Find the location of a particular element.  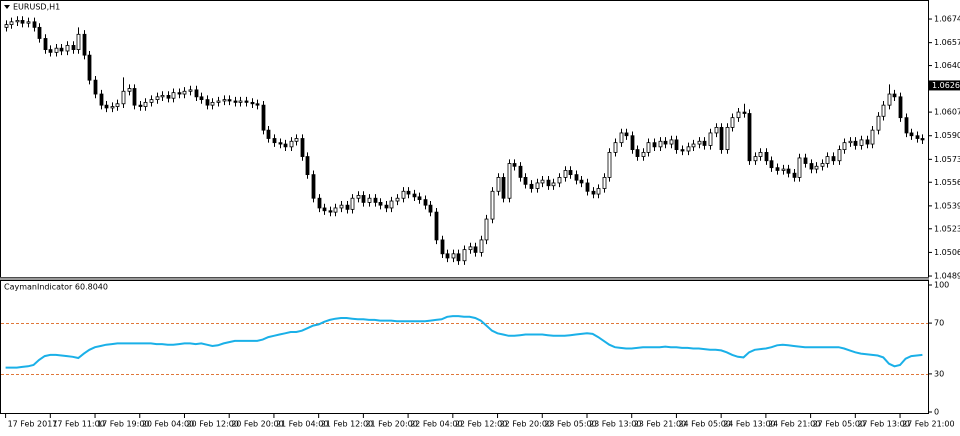

x-tick-label: 21 Feb 12:00 is located at coordinates (347, 424).